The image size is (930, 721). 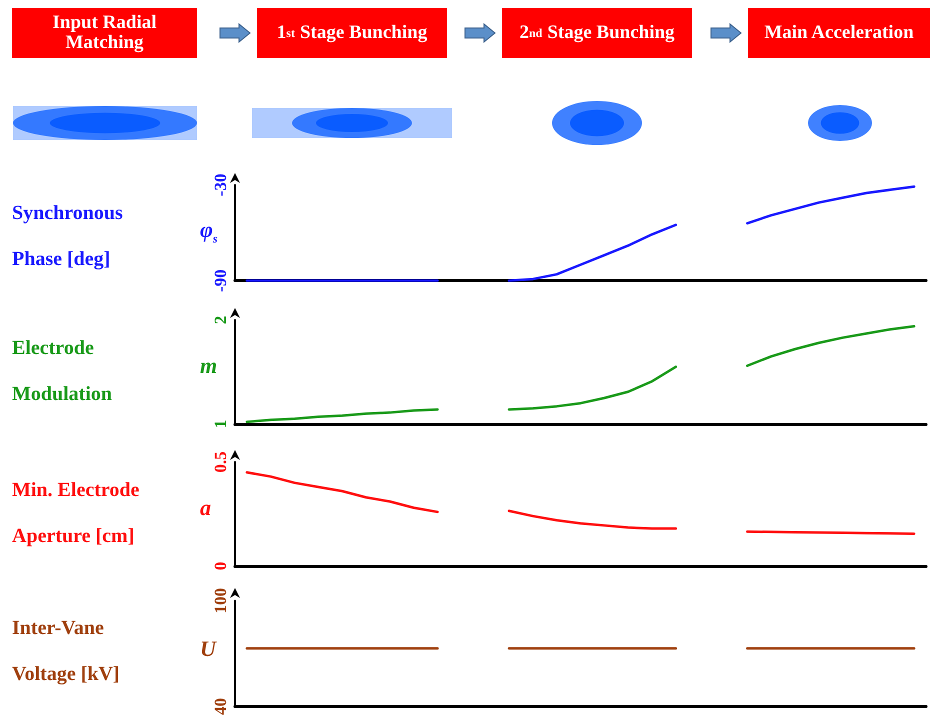 What do you see at coordinates (62, 371) in the screenshot?
I see `chart-title: Electrode Modulation` at bounding box center [62, 371].